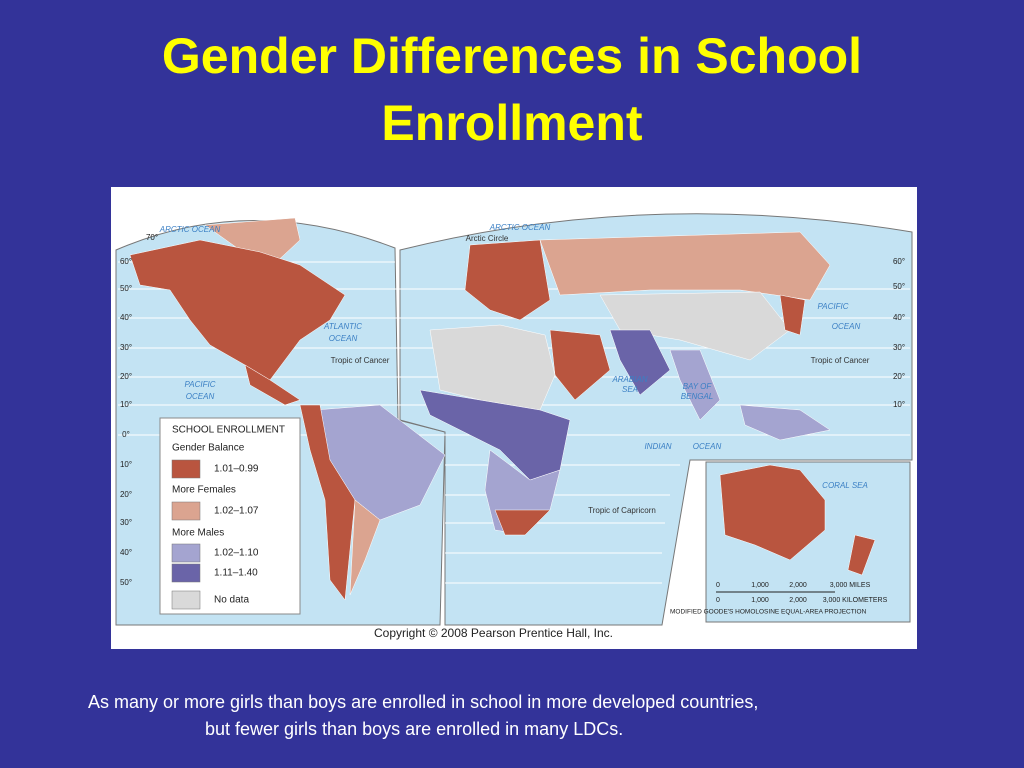  Describe the element at coordinates (236, 573) in the screenshot. I see `legend-label: 1.11–1.40` at that location.